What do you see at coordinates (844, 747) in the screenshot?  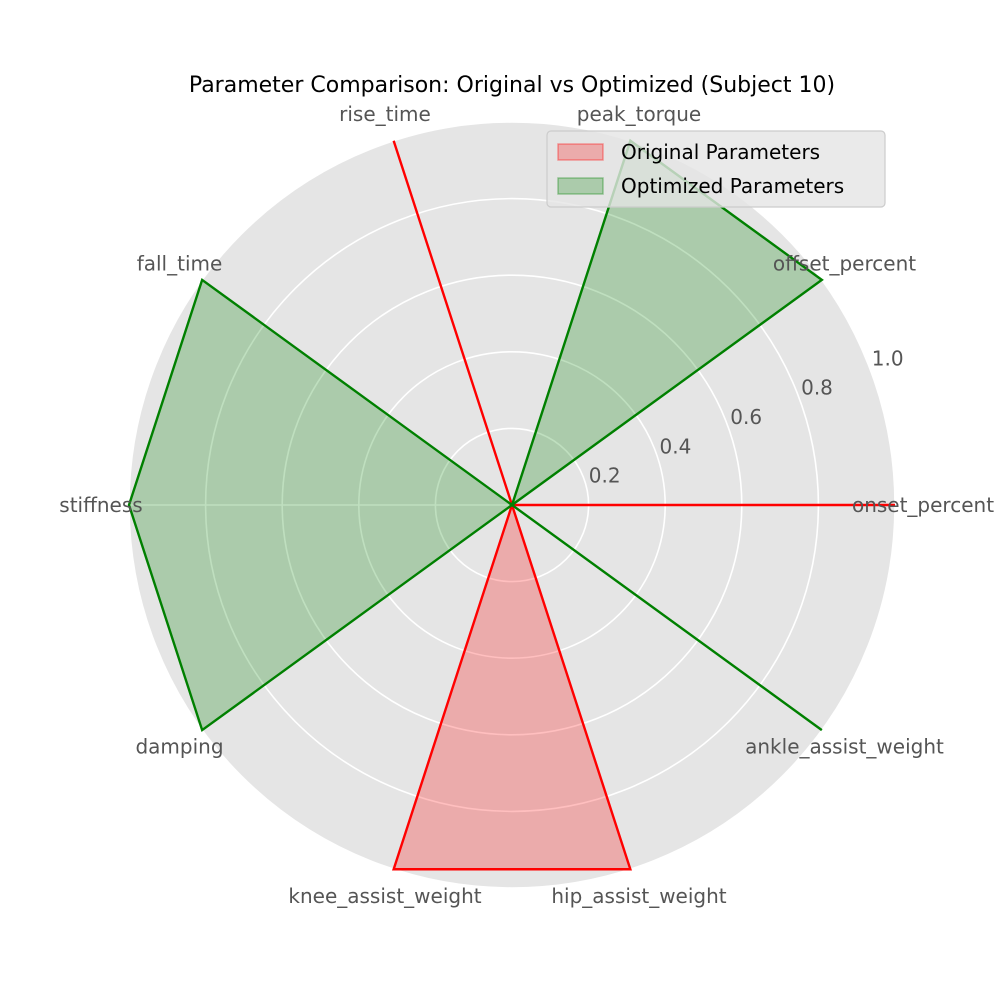 I see `axis-label: ankle_assist_weight` at bounding box center [844, 747].